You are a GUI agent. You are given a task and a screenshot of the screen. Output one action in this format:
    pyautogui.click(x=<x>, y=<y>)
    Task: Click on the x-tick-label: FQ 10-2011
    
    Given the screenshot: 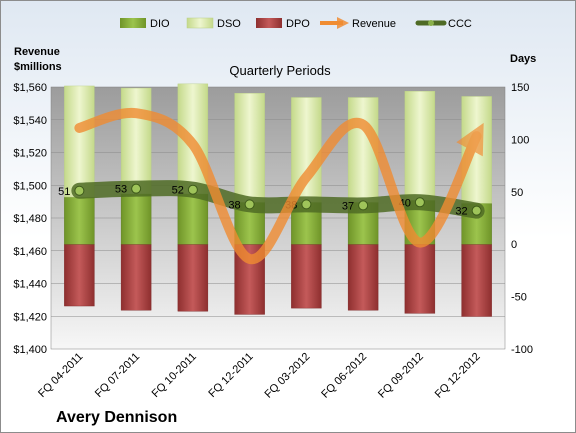 What is the action you would take?
    pyautogui.click(x=174, y=375)
    